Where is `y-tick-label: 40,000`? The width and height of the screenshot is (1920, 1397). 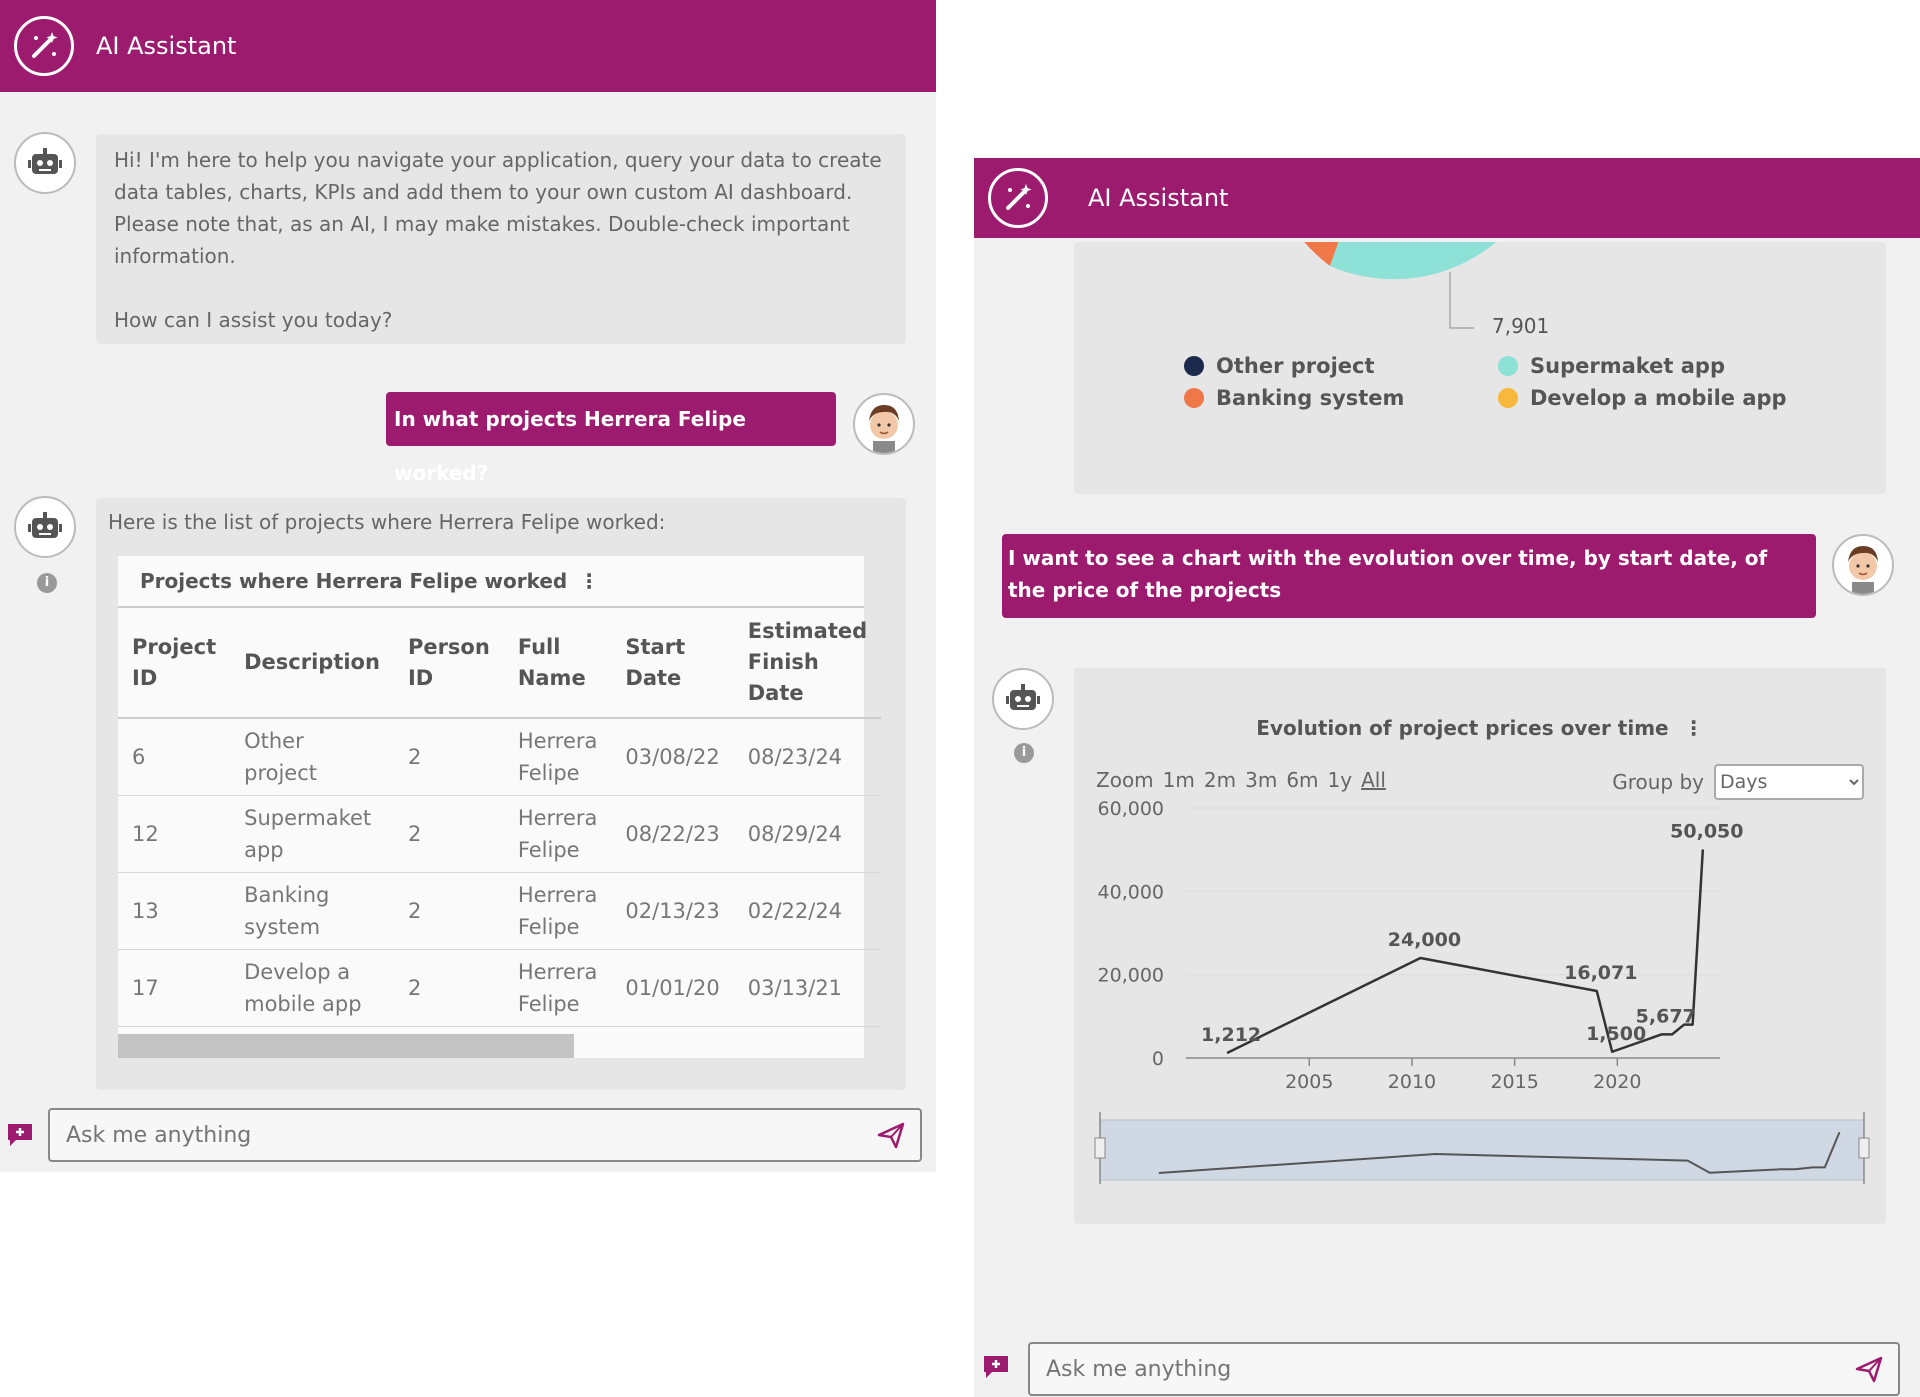 y-tick-label: 40,000 is located at coordinates (1131, 892).